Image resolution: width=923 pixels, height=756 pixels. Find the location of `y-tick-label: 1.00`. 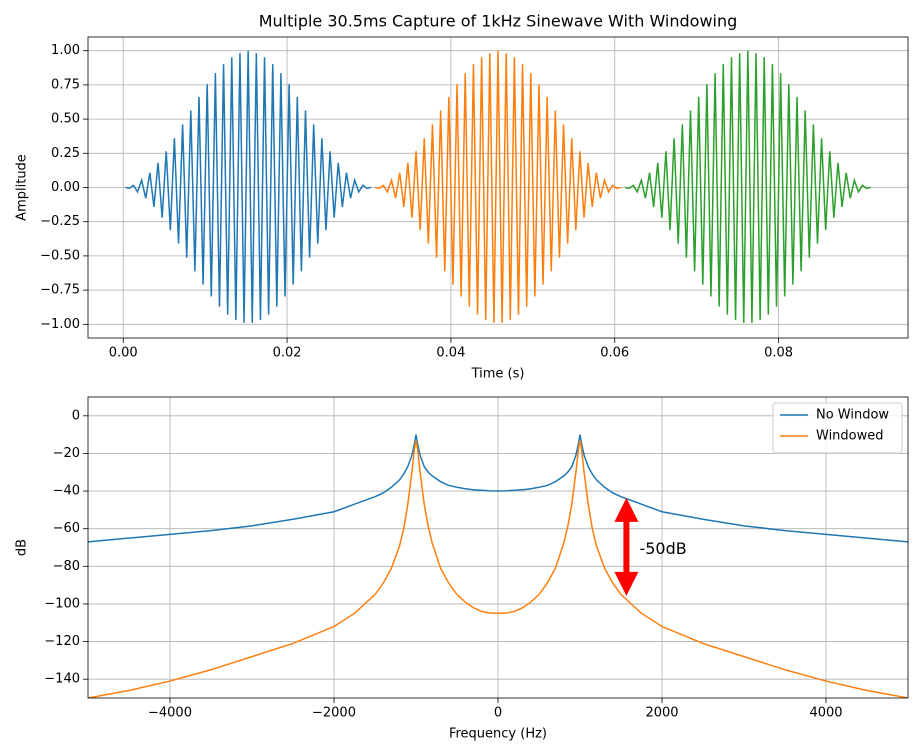

y-tick-label: 1.00 is located at coordinates (65, 50).